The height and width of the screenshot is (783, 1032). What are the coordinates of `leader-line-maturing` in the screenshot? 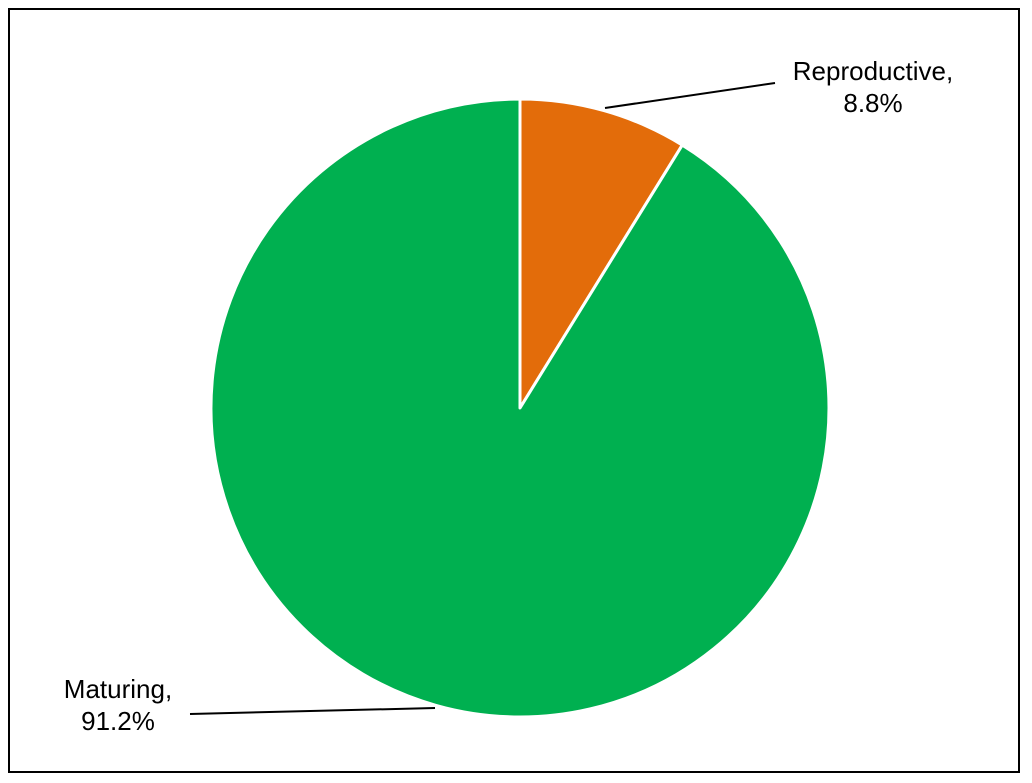 It's located at (312, 711).